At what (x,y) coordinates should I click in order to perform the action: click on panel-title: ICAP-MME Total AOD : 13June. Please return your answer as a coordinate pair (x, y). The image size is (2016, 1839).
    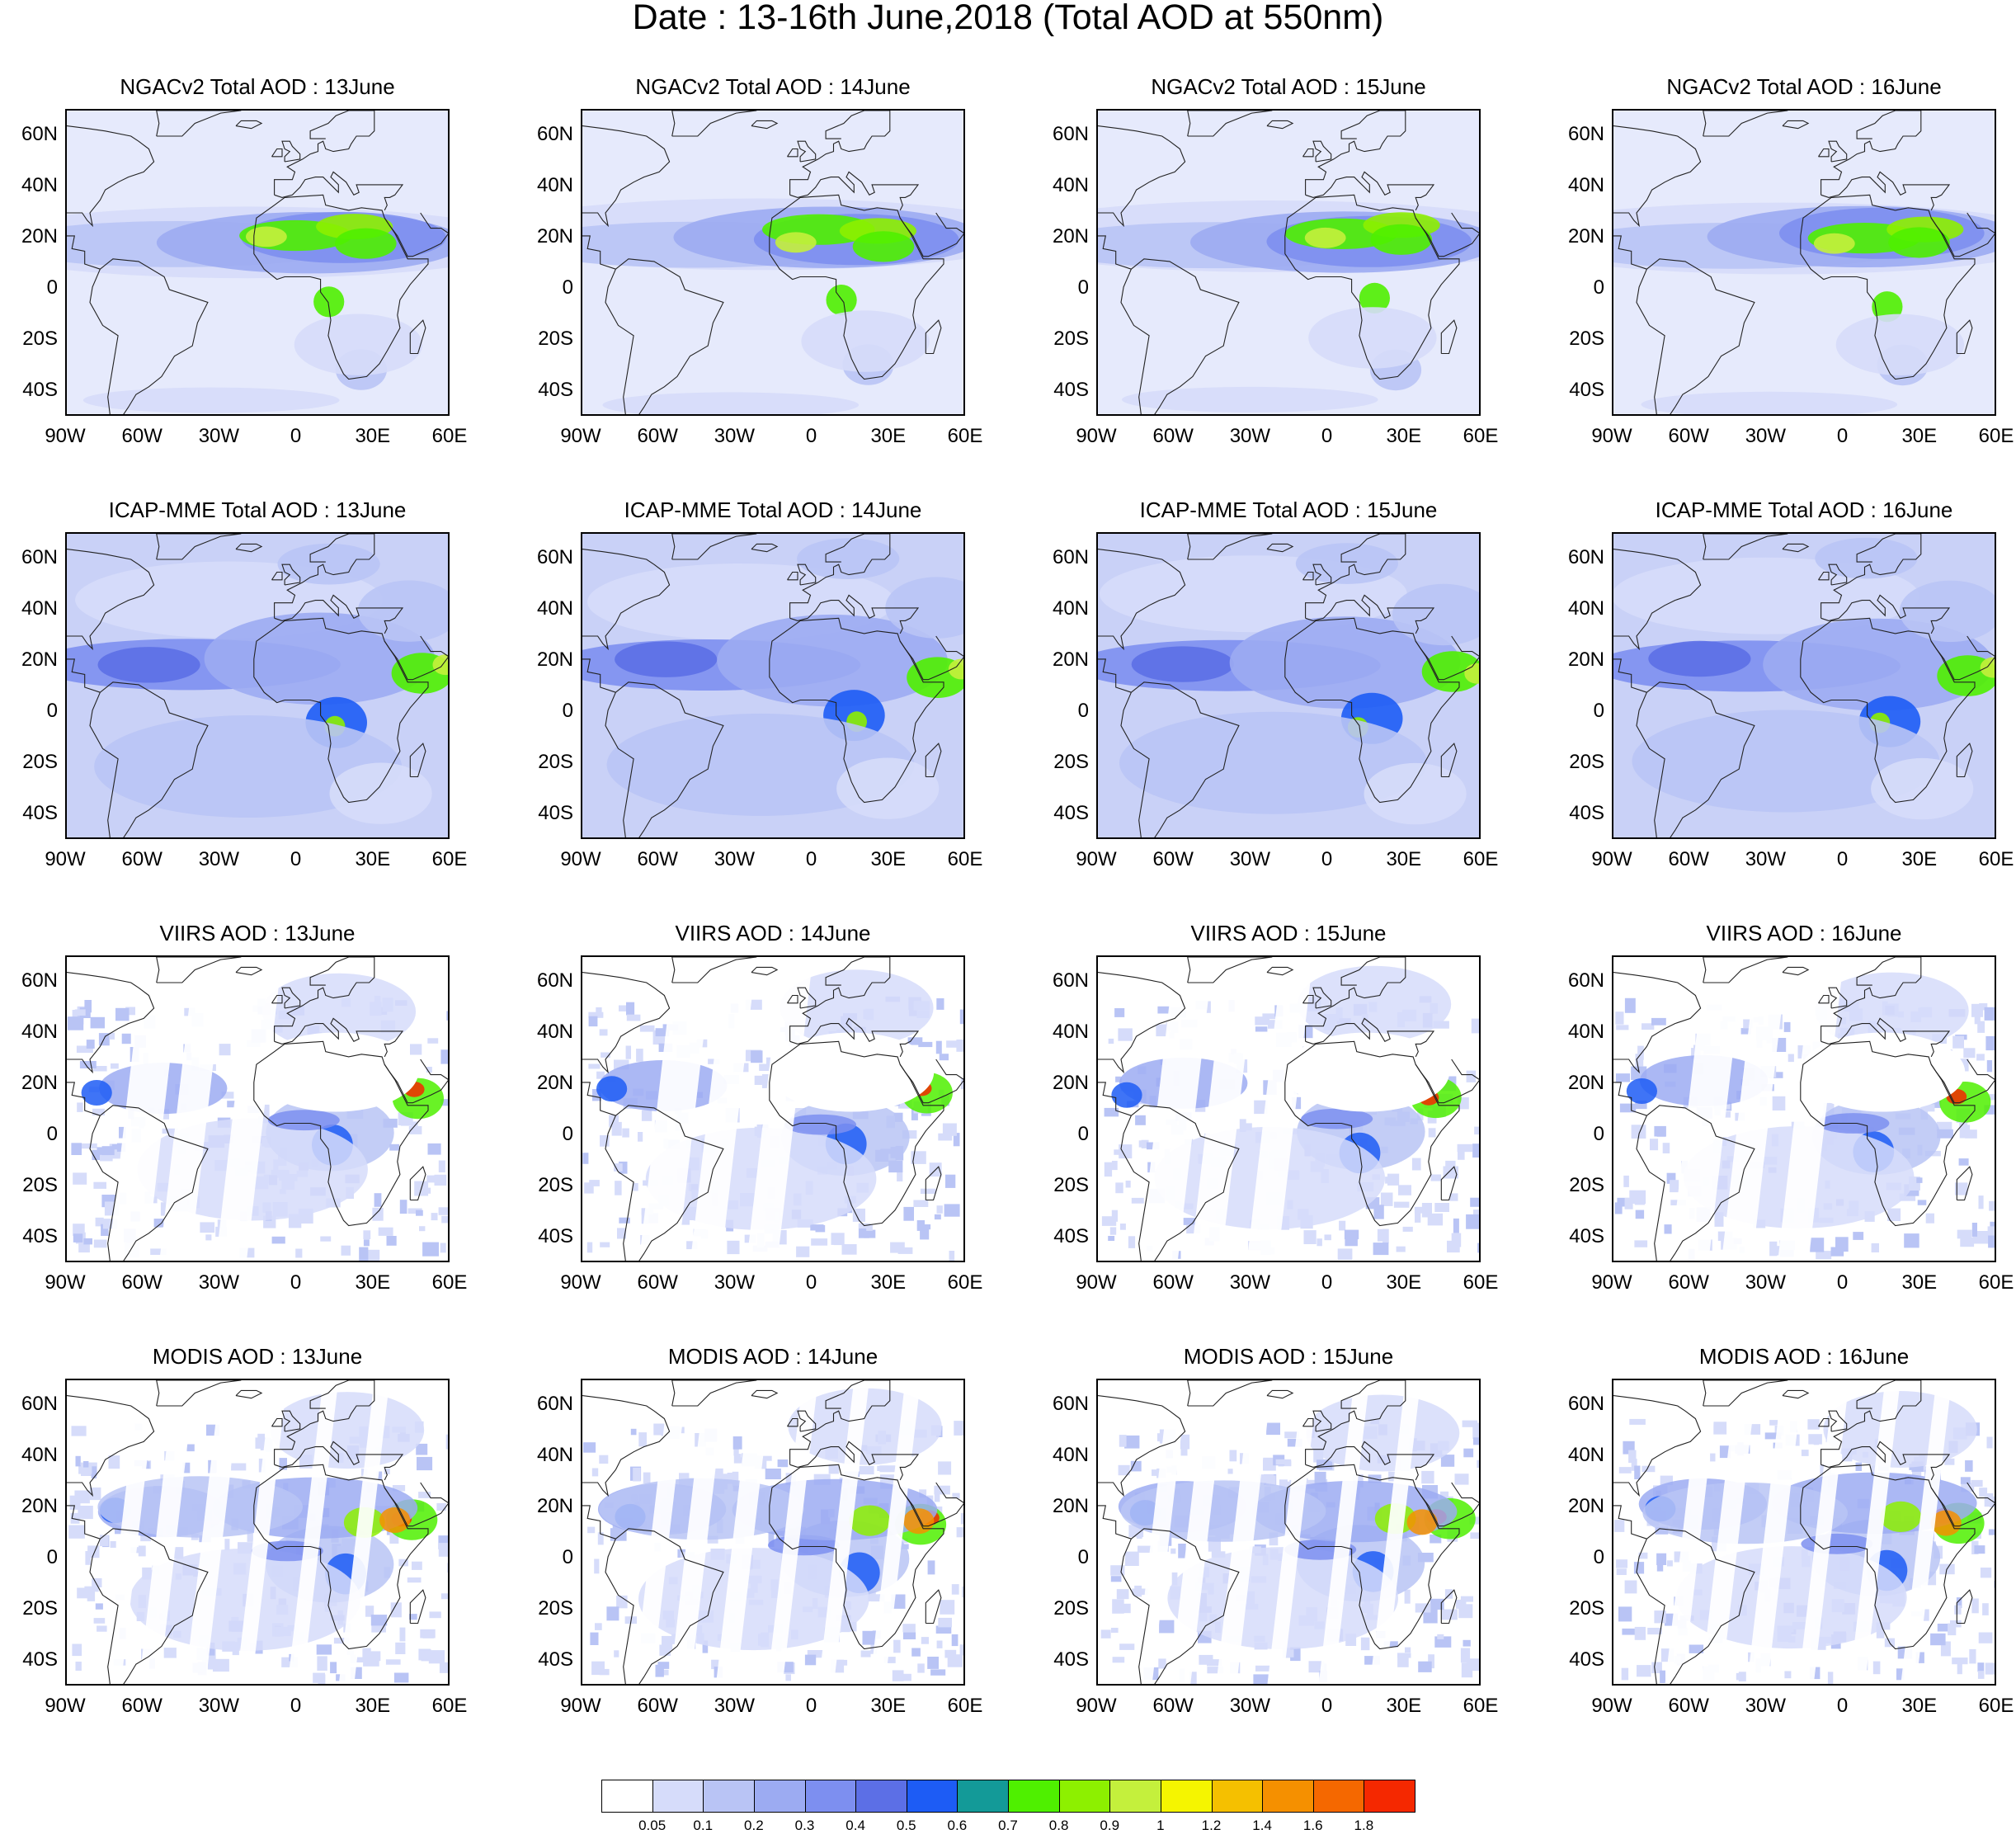
    Looking at the image, I should click on (257, 509).